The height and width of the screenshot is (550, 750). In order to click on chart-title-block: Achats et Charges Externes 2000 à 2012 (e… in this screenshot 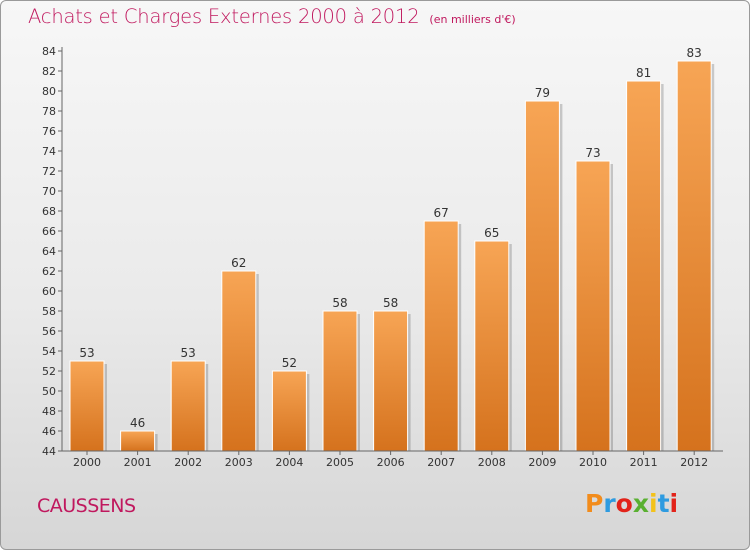, I will do `click(272, 16)`.